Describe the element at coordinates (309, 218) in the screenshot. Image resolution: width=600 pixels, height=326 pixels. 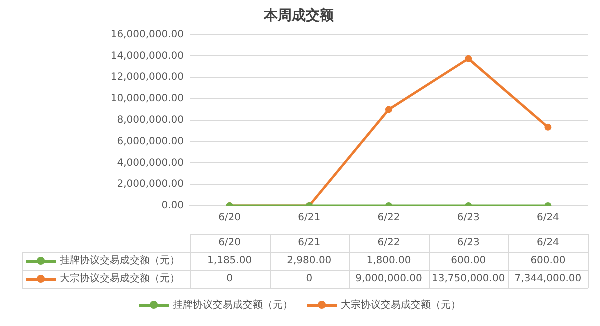
I see `x-tick-label: 6/21` at that location.